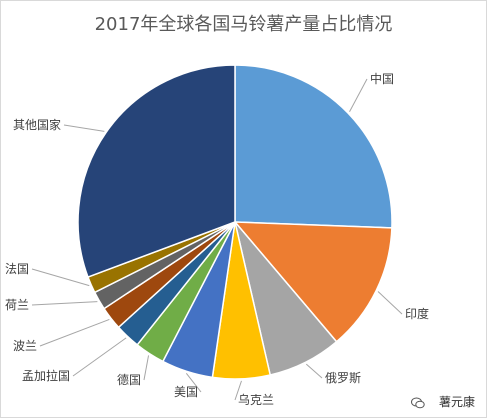 This screenshot has width=487, height=418. What do you see at coordinates (382, 78) in the screenshot?
I see `slice-label-0: 中国` at bounding box center [382, 78].